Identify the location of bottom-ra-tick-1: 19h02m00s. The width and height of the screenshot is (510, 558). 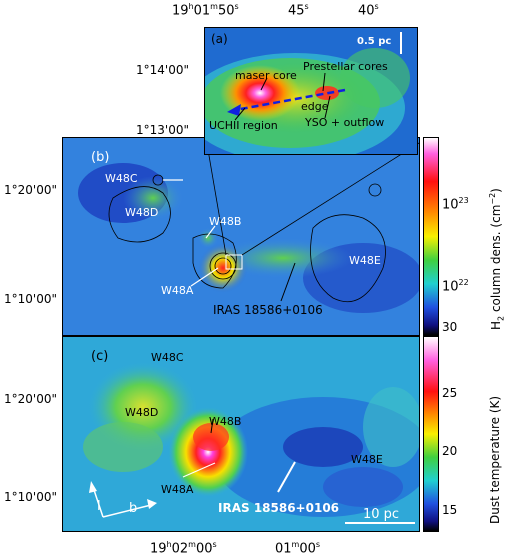
(183, 548).